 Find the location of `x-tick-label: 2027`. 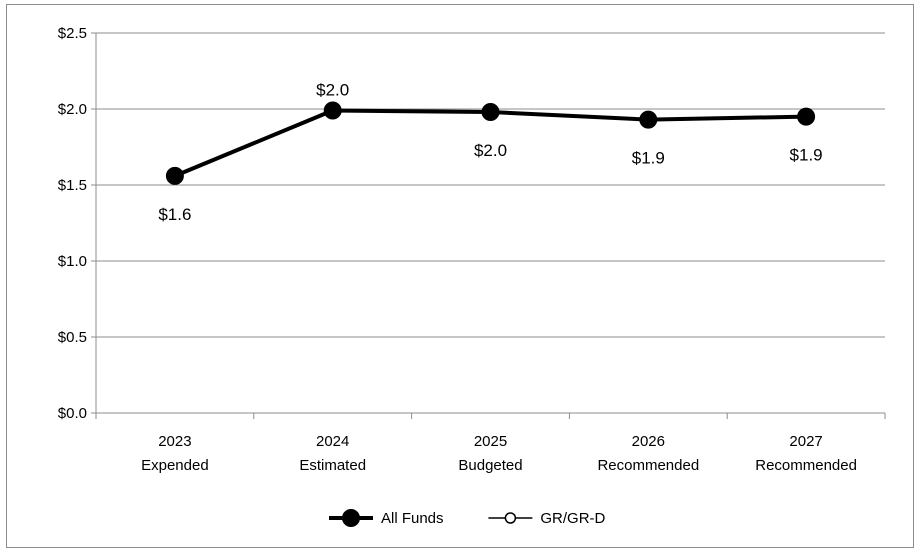

x-tick-label: 2027 is located at coordinates (805, 441).